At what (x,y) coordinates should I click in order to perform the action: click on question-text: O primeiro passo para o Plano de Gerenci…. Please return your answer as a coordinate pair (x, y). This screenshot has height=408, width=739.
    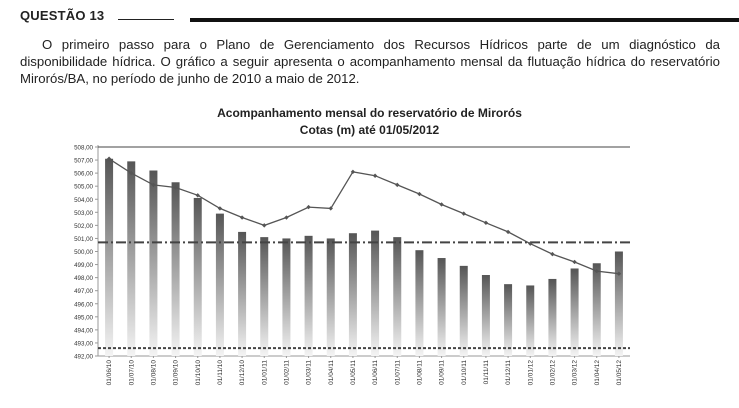
    Looking at the image, I should click on (370, 61).